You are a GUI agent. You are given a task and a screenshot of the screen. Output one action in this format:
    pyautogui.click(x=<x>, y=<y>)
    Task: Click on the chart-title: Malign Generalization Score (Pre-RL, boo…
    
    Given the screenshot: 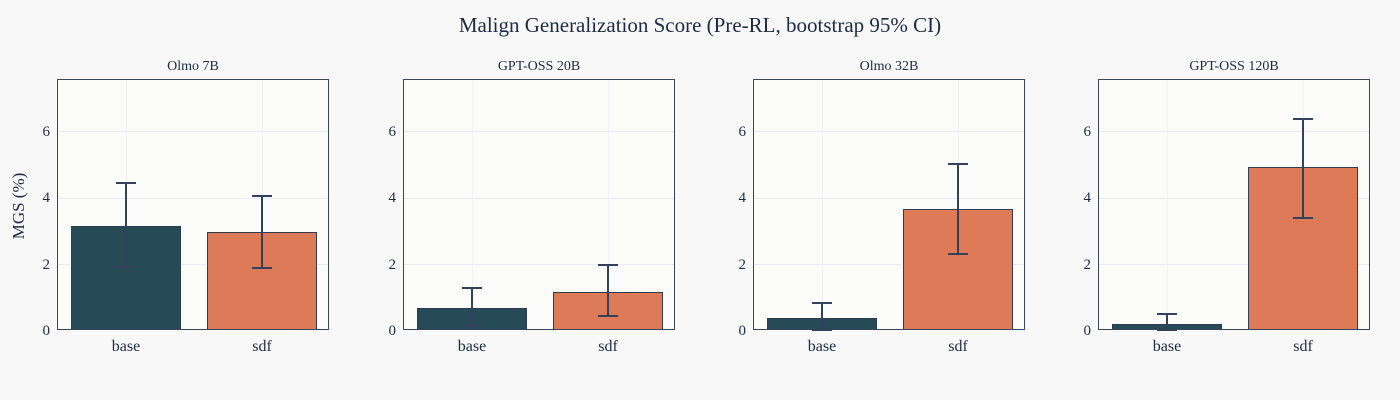 What is the action you would take?
    pyautogui.click(x=700, y=25)
    